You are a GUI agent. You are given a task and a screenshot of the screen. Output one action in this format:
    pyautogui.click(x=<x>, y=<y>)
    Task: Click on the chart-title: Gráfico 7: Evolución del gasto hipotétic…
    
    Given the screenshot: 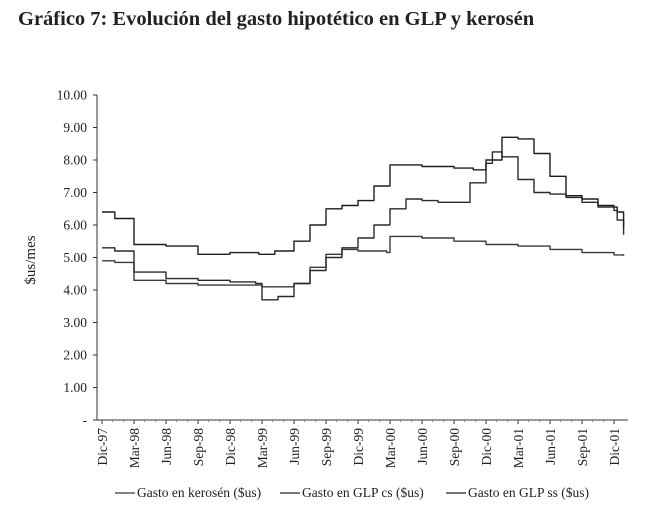 What is the action you would take?
    pyautogui.click(x=276, y=19)
    